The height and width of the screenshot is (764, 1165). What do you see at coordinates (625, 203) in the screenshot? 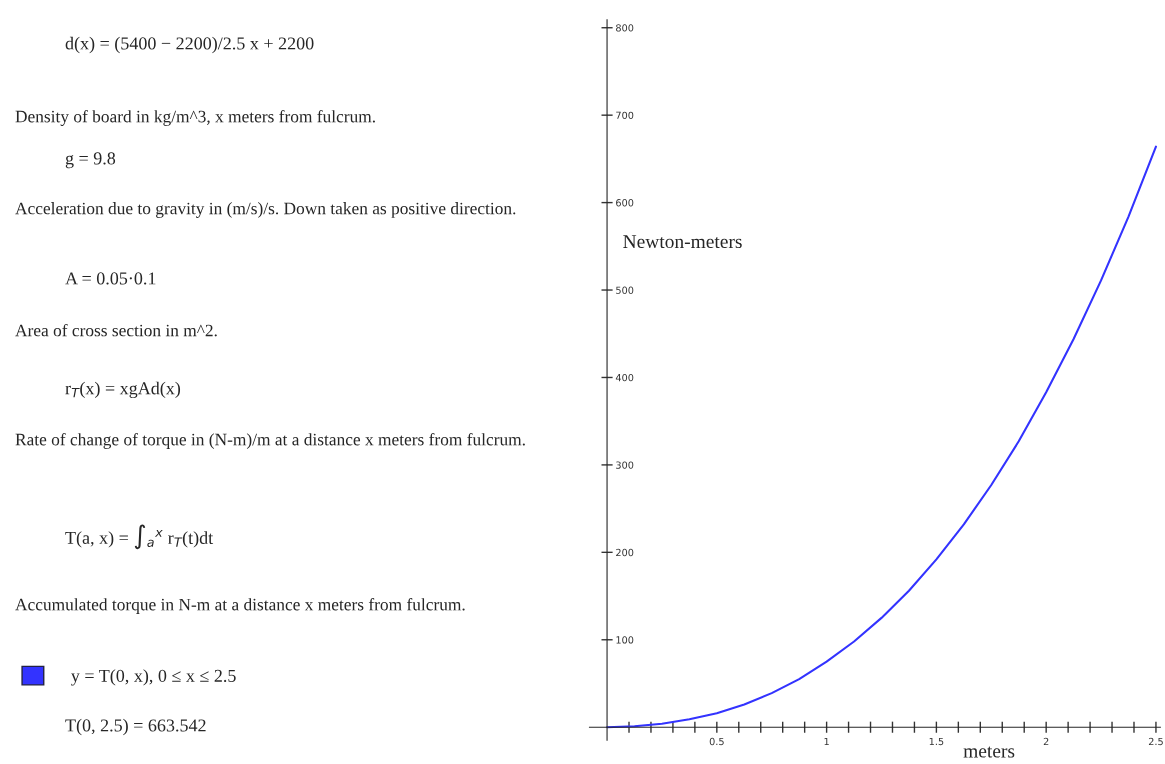
I see `y-tick-label: 600` at bounding box center [625, 203].